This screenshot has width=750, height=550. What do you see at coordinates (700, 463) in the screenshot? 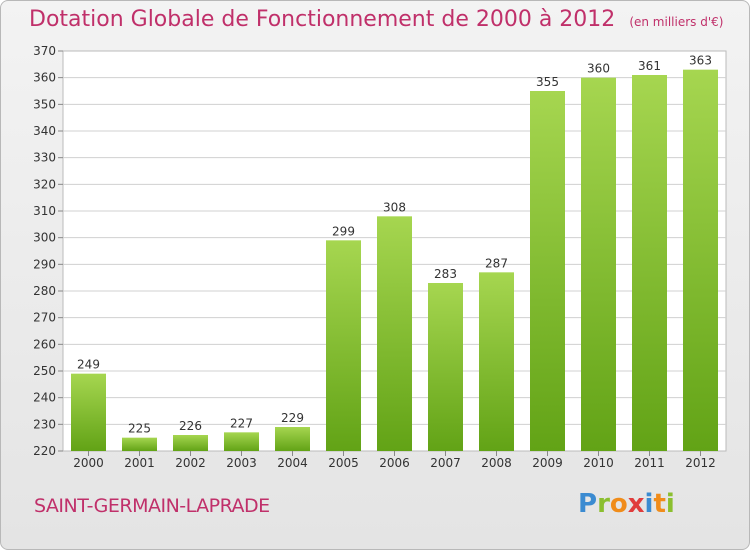
I see `x-tick-label: 2012` at bounding box center [700, 463].